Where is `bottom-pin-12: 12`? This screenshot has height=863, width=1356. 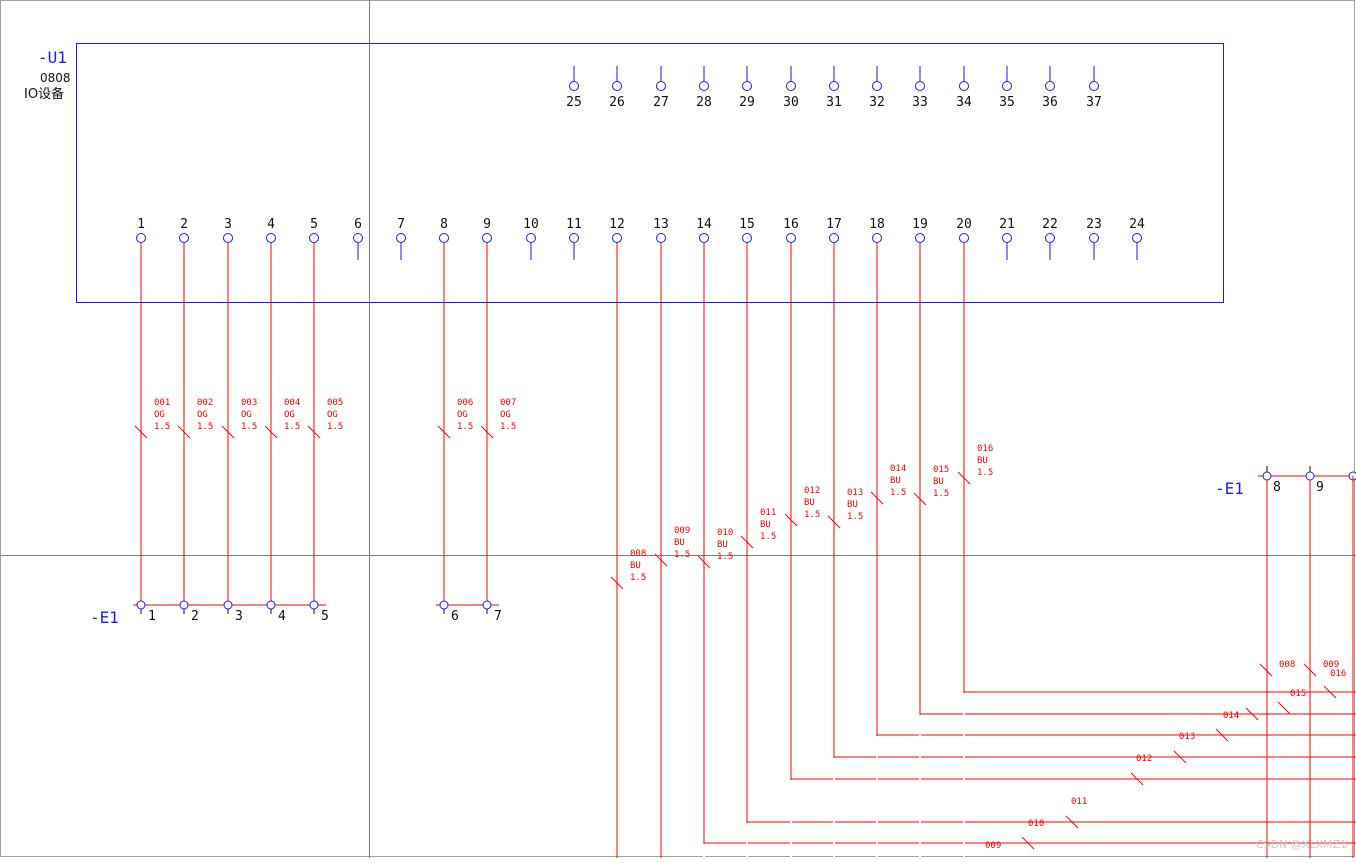 bottom-pin-12: 12 is located at coordinates (617, 230).